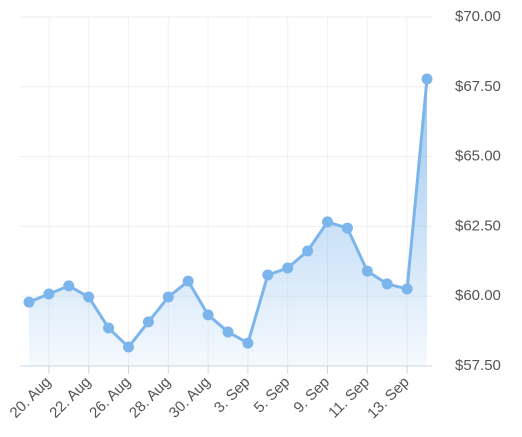 This screenshot has height=437, width=522. What do you see at coordinates (388, 398) in the screenshot?
I see `x-tick-label: 13. Sep` at bounding box center [388, 398].